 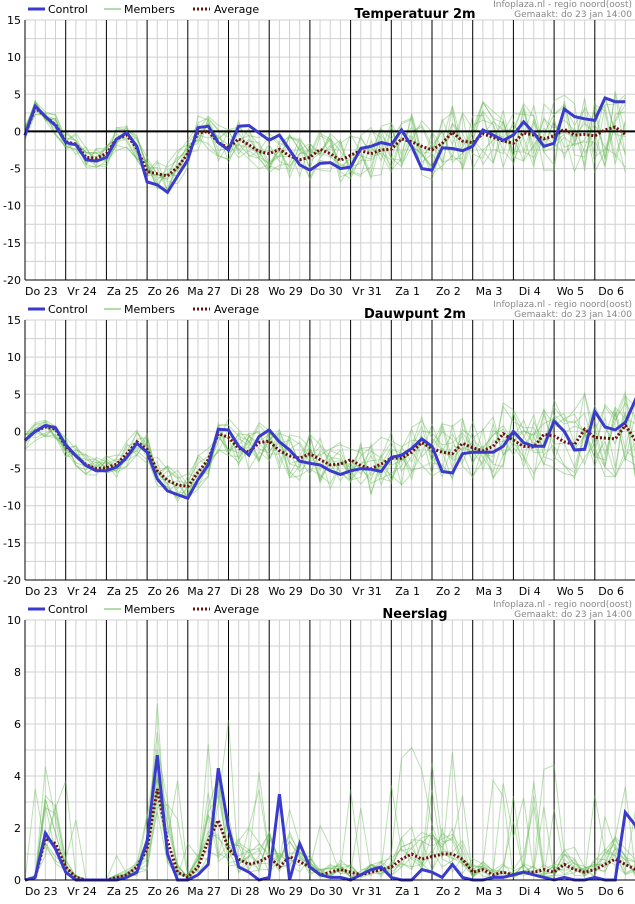 I want to click on chart-title: Dauwpunt 2m, so click(x=415, y=314).